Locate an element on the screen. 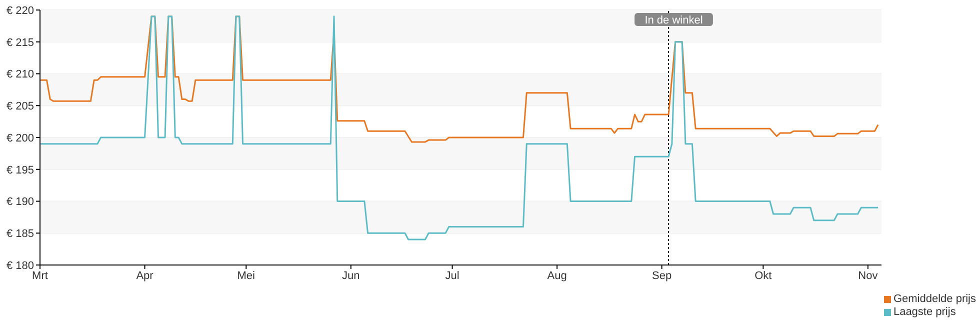 This screenshot has height=325, width=980. y-tick-label: € 210 is located at coordinates (20, 74).